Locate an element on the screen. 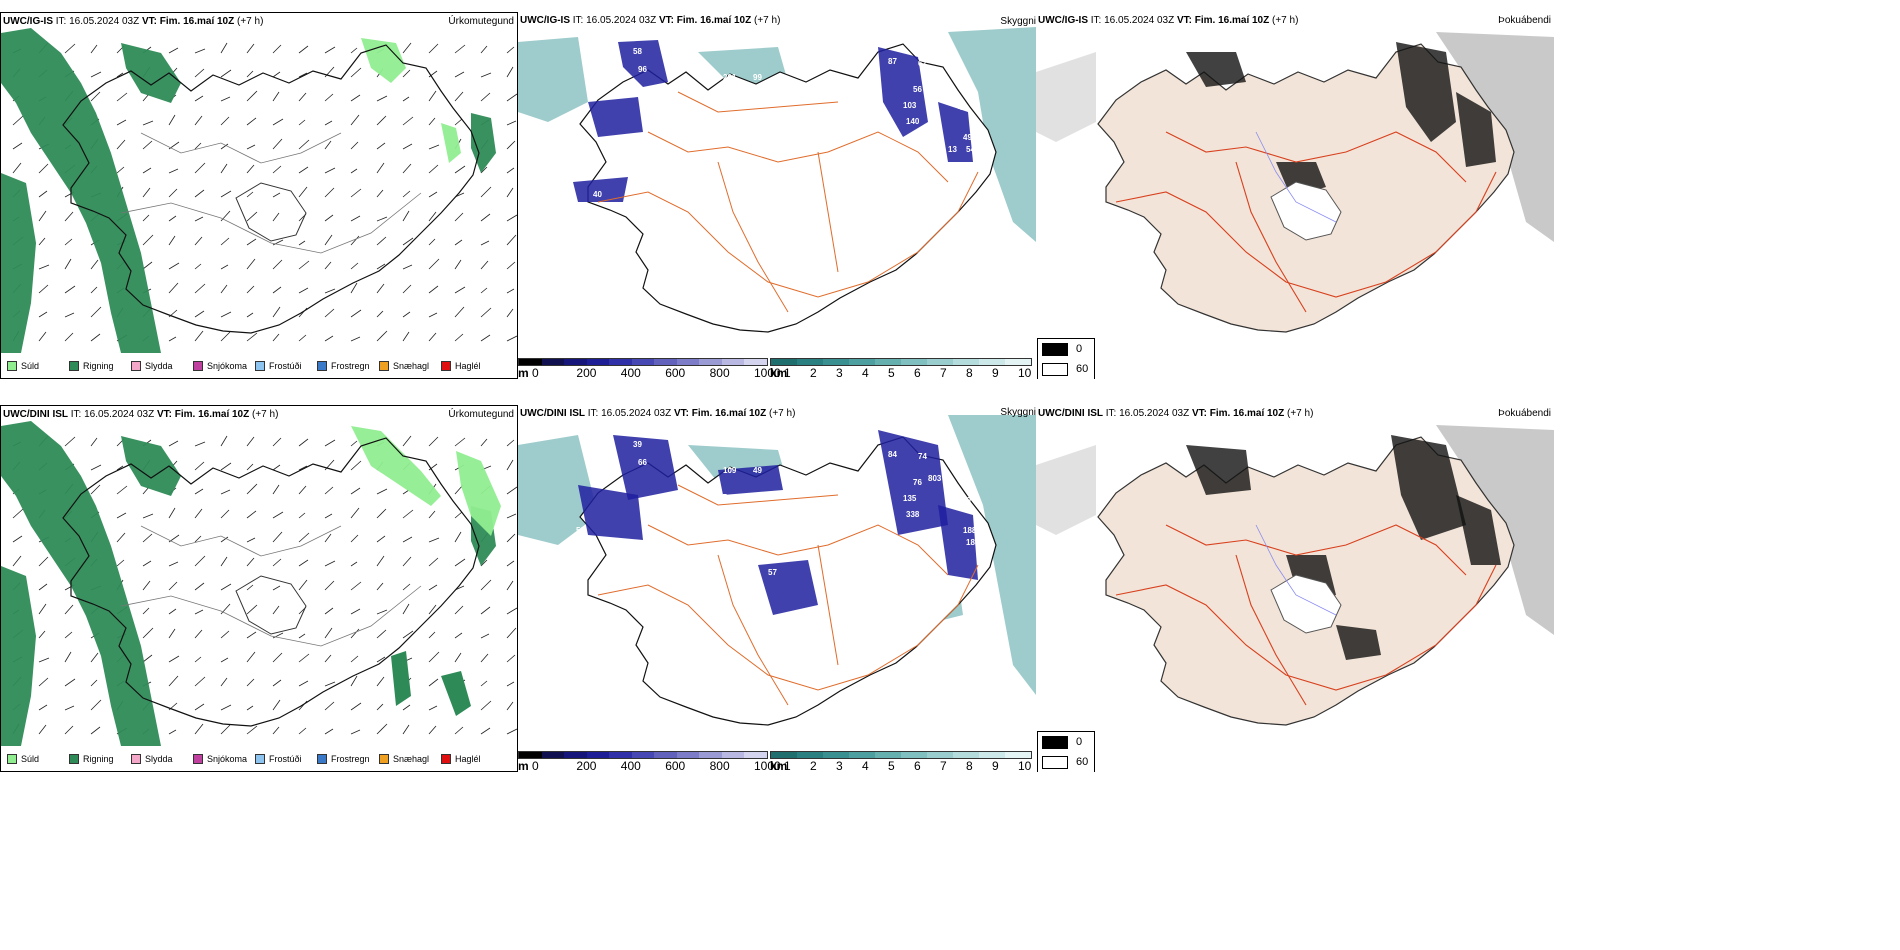 The image size is (1900, 950). cloud-base-label: 99 is located at coordinates (757, 77).